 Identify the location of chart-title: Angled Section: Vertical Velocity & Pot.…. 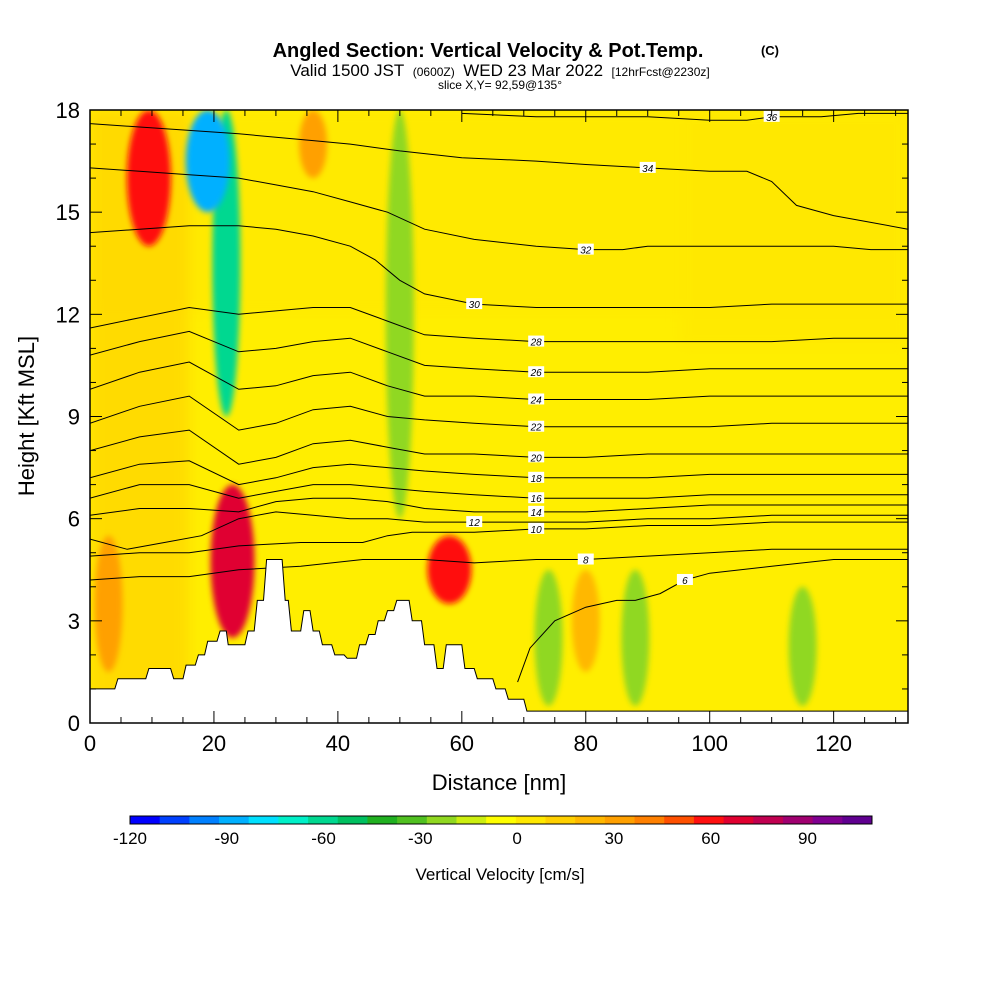
(488, 51).